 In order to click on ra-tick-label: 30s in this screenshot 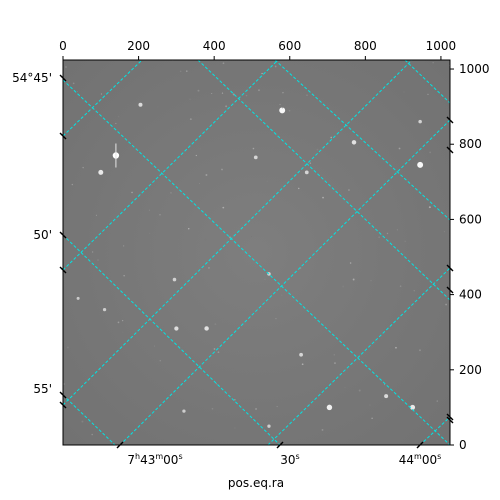, I will do `click(289, 459)`.